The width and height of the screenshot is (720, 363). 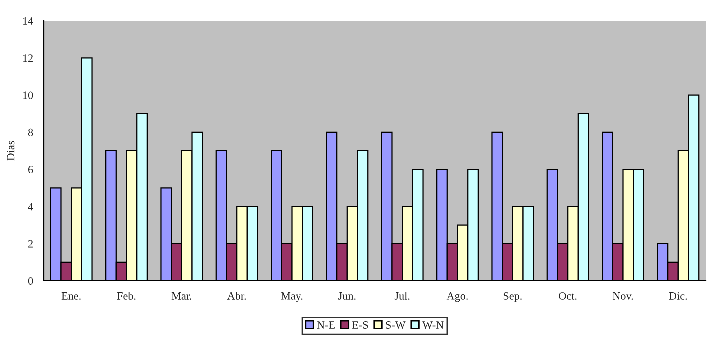 I want to click on legend-label: S-W, so click(x=396, y=326).